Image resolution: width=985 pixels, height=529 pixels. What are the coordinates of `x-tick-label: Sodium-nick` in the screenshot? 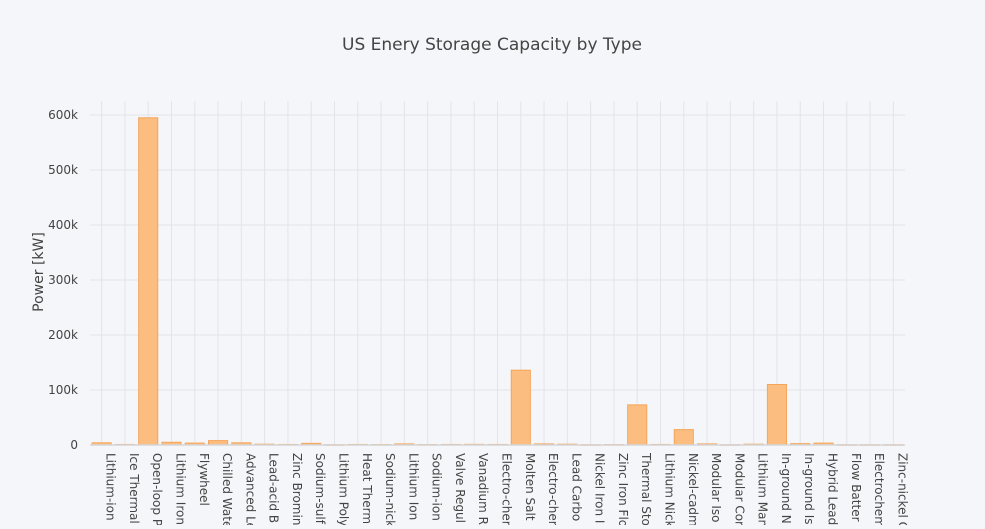 It's located at (390, 489).